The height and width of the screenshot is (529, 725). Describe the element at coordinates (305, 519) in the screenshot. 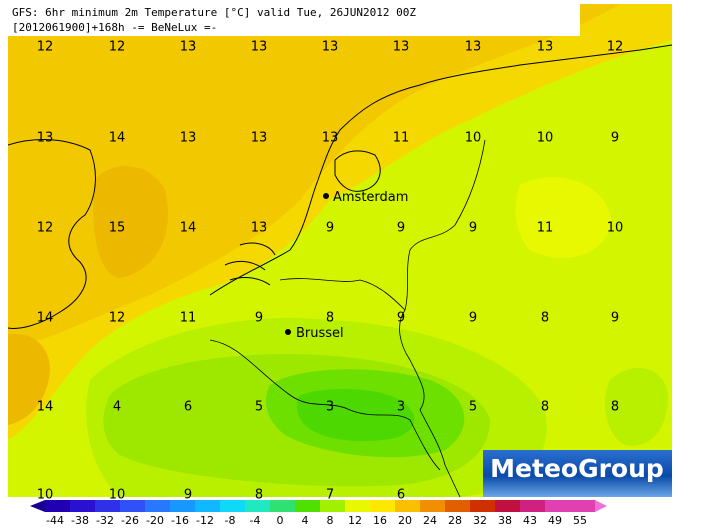

I see `colorbar-label: 4` at that location.